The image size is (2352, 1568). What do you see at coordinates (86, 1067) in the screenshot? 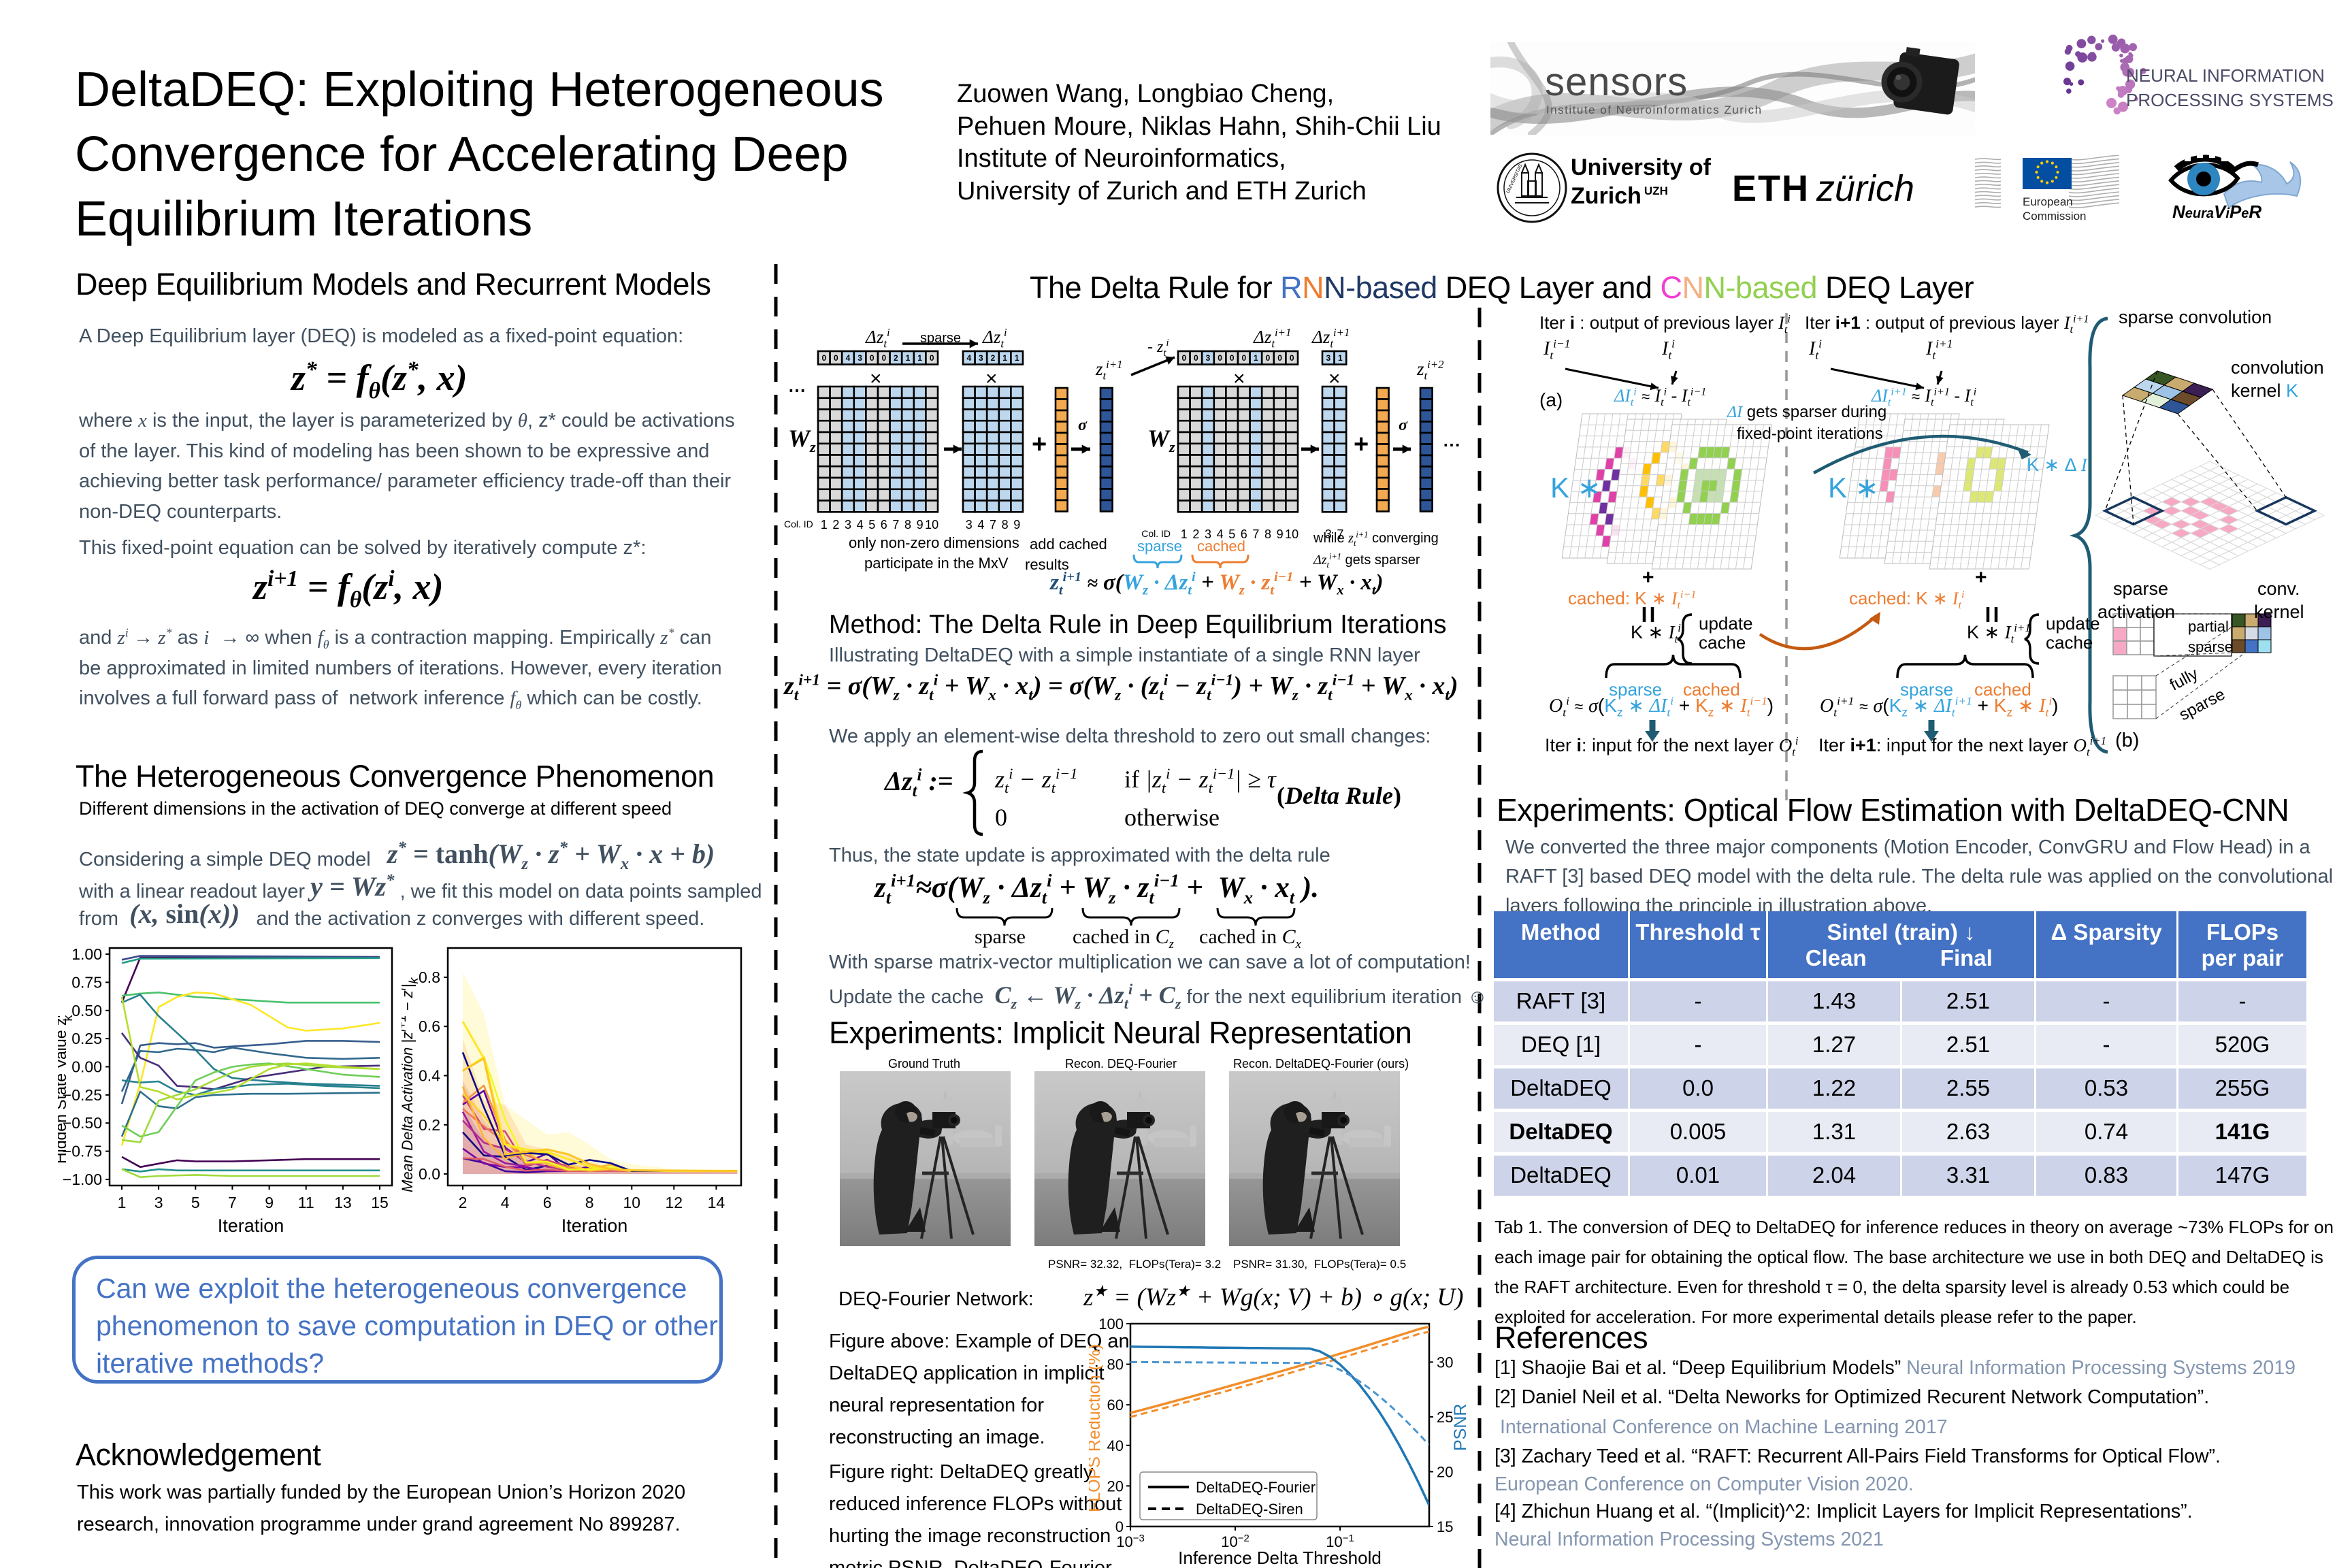
I see `svg-text: 0.00` at bounding box center [86, 1067].